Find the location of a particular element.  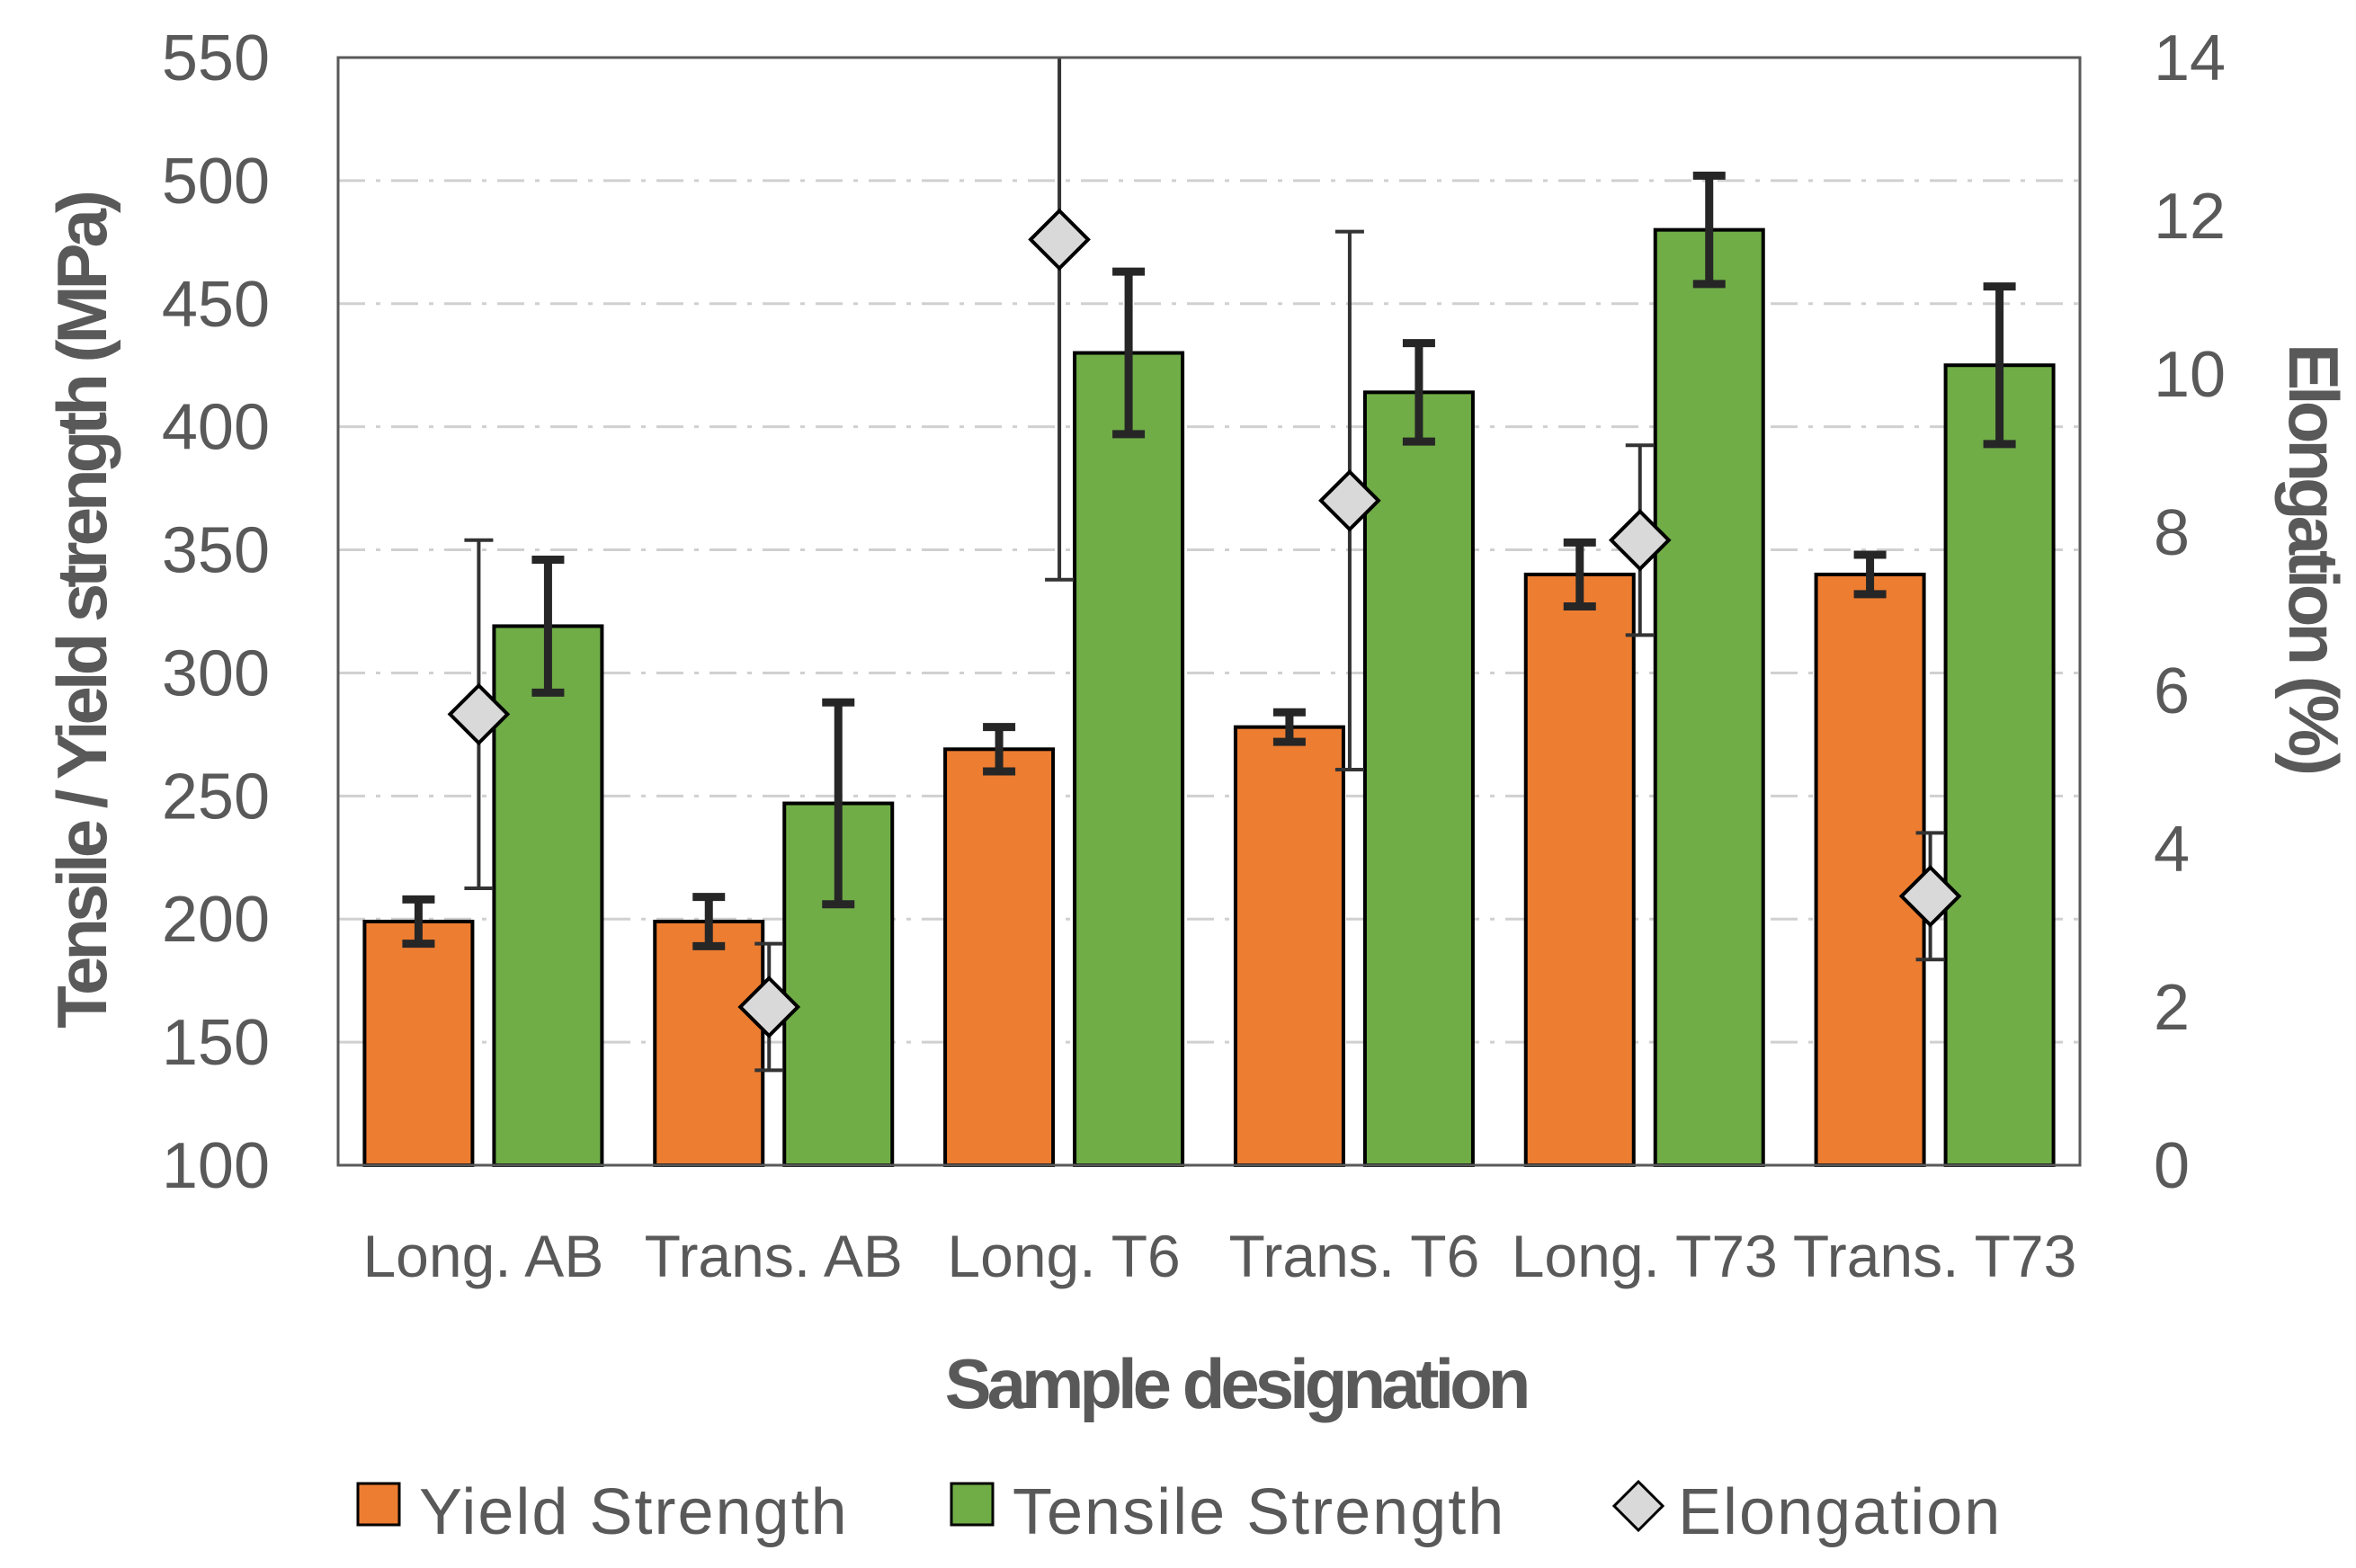

y2-tick-label: 10 is located at coordinates (2190, 375).